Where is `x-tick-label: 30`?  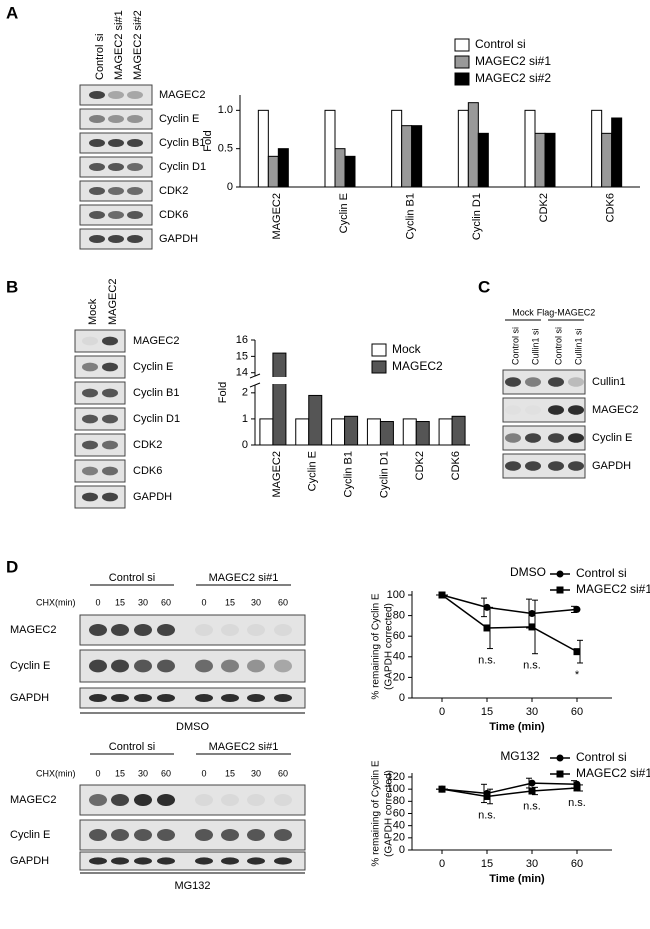
x-tick-label: 30 is located at coordinates (532, 864).